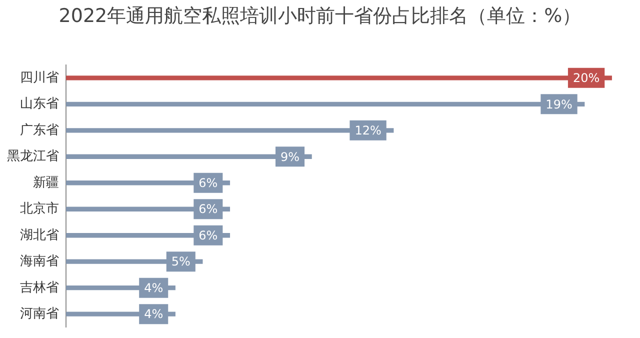 This screenshot has height=338, width=640. I want to click on y-tick-label: 海南省, so click(39, 260).